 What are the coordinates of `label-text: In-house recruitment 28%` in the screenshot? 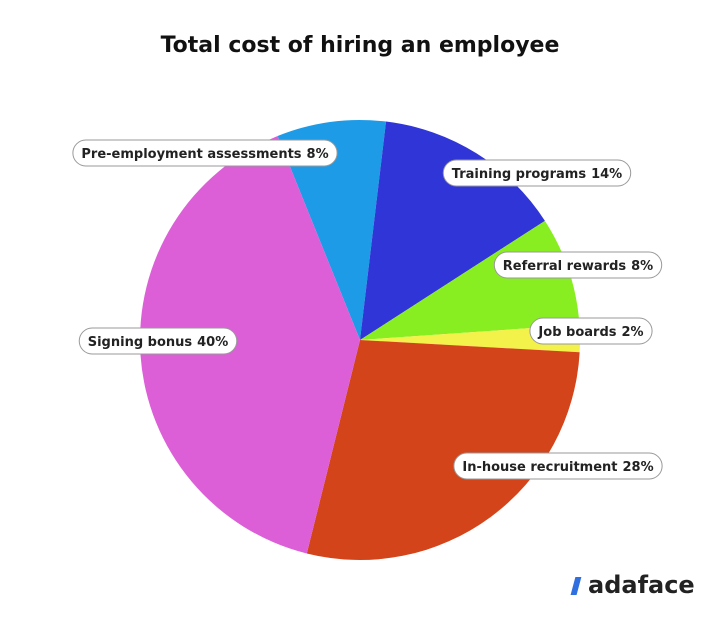 It's located at (557, 467).